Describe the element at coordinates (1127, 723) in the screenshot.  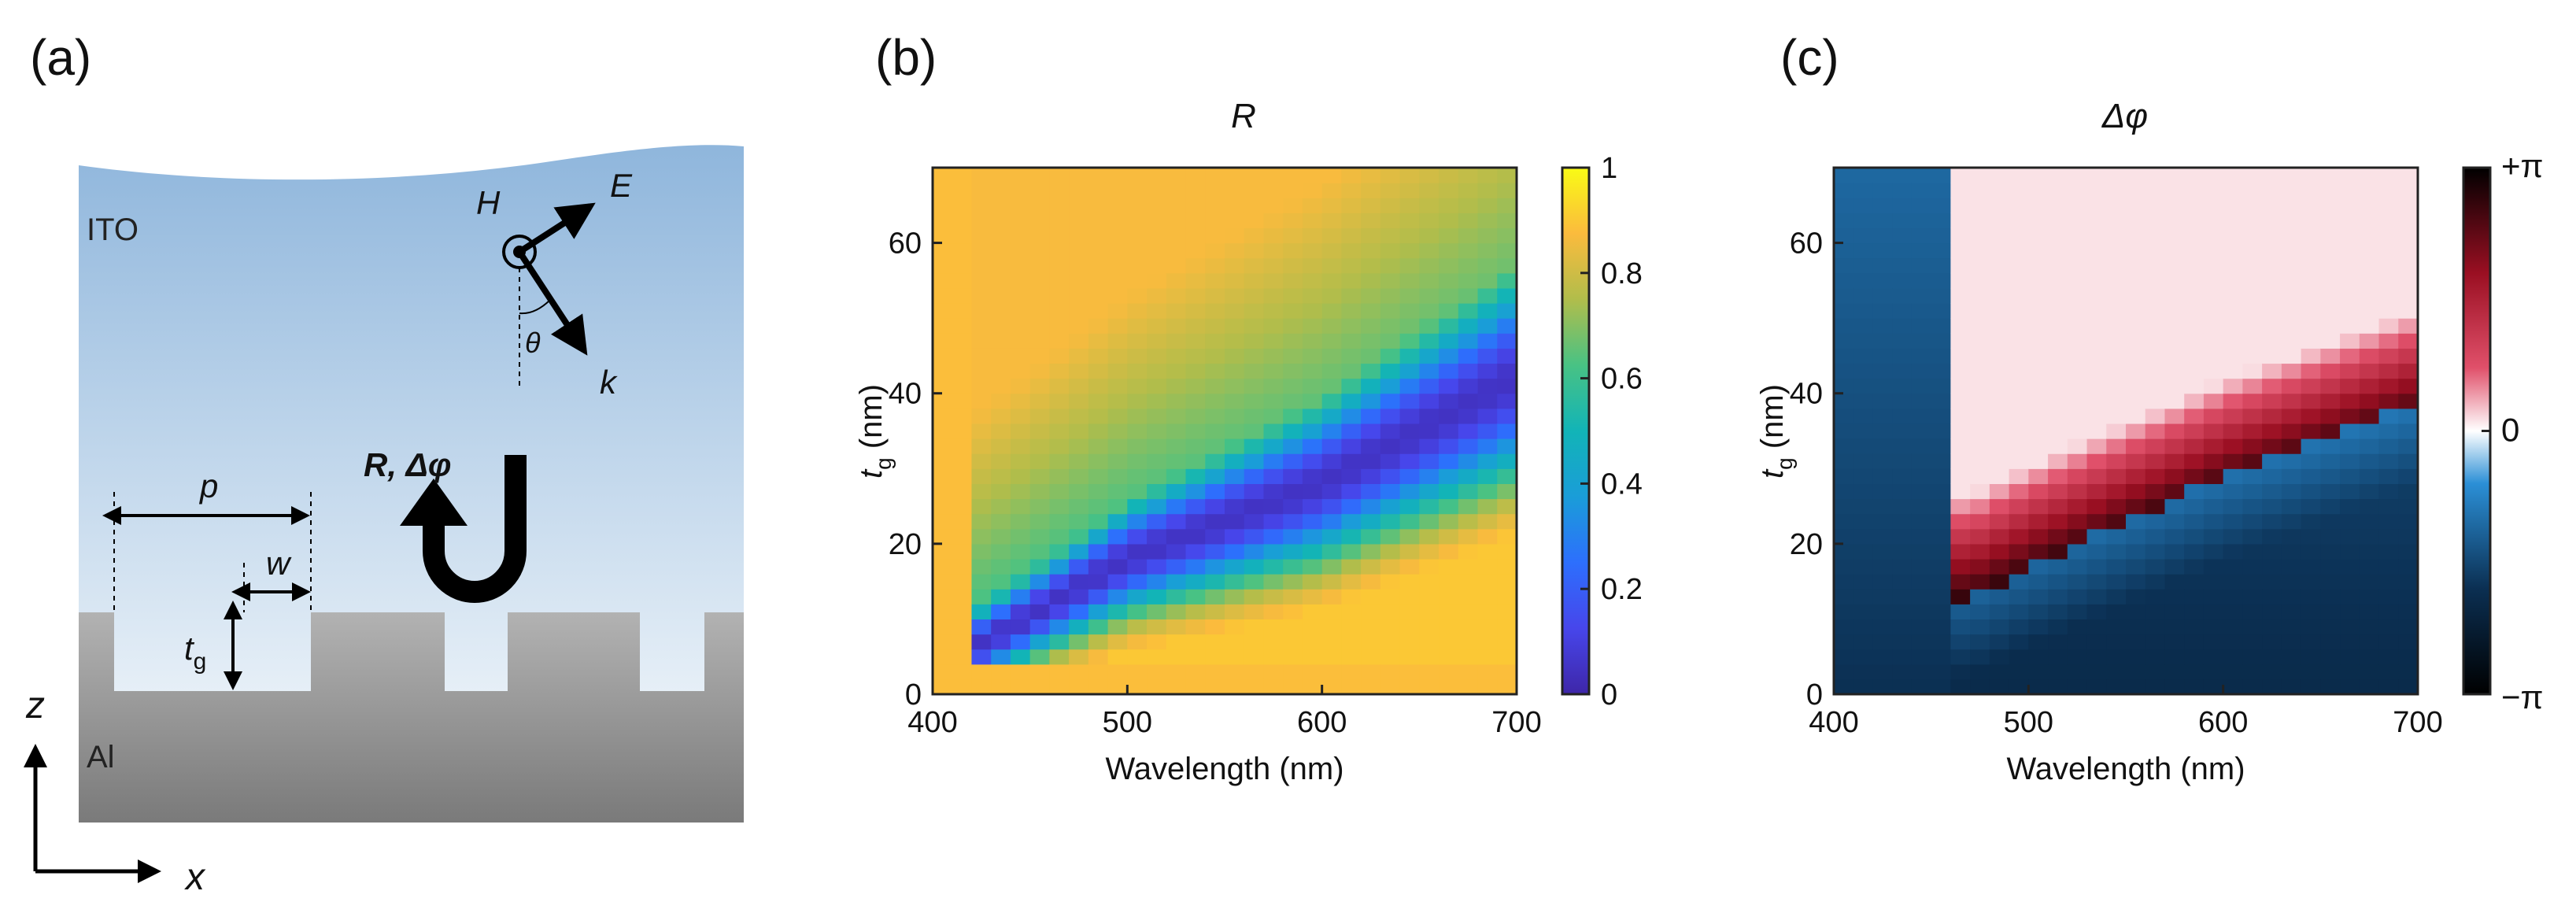
I see `x-tick-label: 500` at that location.